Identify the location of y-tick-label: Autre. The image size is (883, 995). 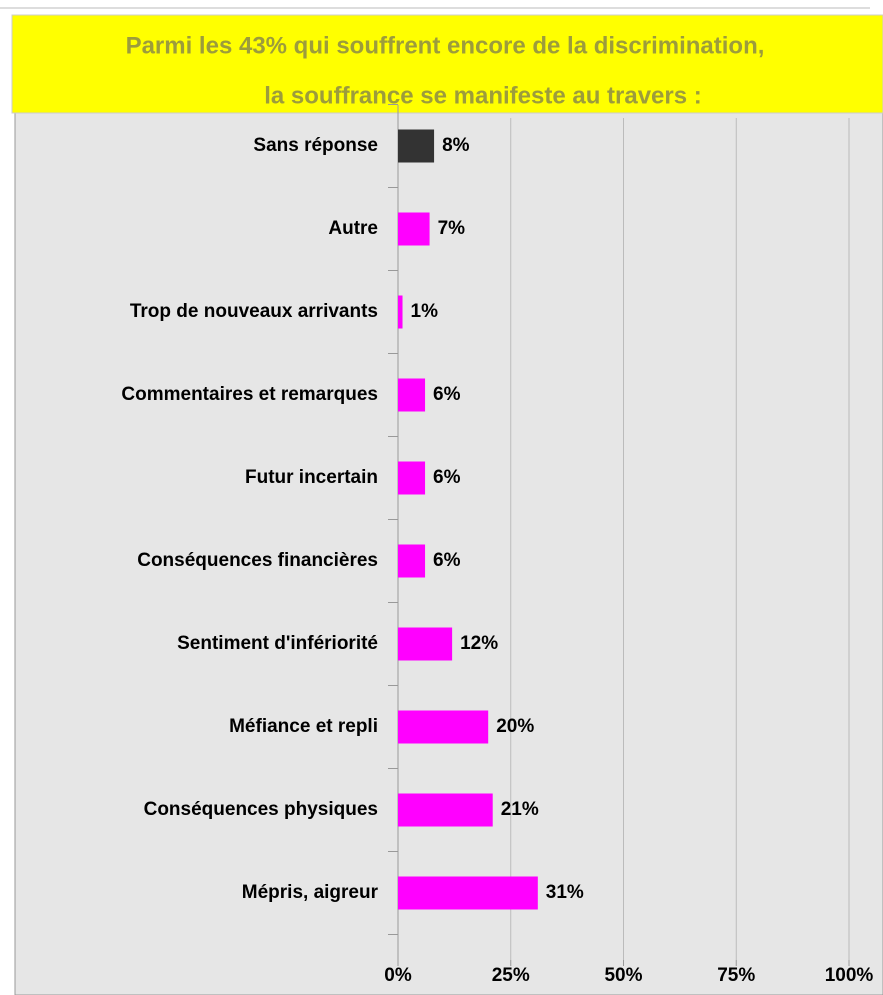
(353, 228).